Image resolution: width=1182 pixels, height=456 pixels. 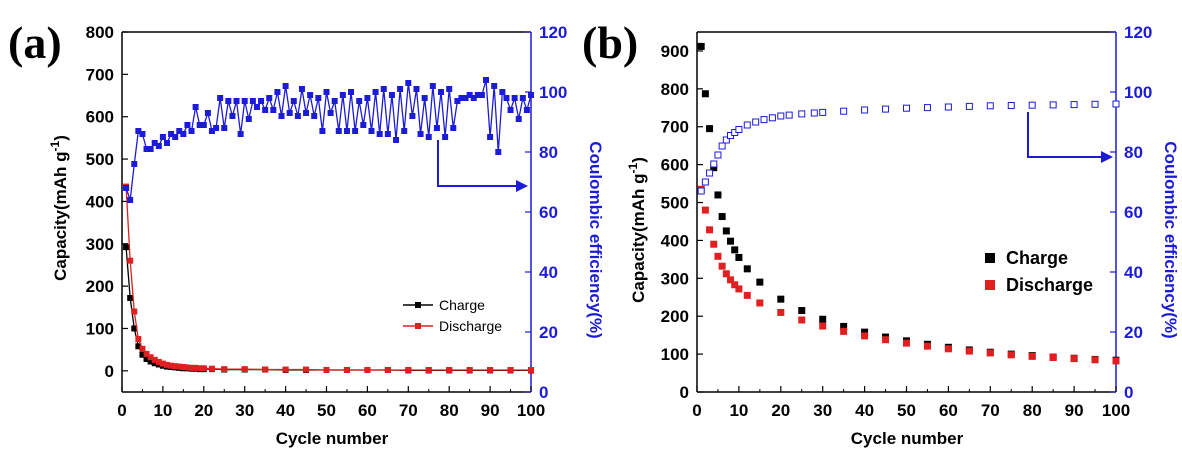 What do you see at coordinates (100, 159) in the screenshot?
I see `panel-a-y-tick-label: 500` at bounding box center [100, 159].